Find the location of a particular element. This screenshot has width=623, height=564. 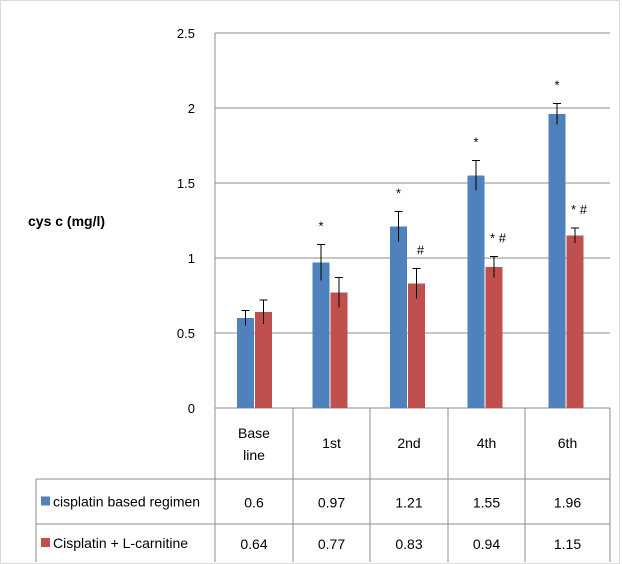

y-tick-label: 1.5 is located at coordinates (186, 183).